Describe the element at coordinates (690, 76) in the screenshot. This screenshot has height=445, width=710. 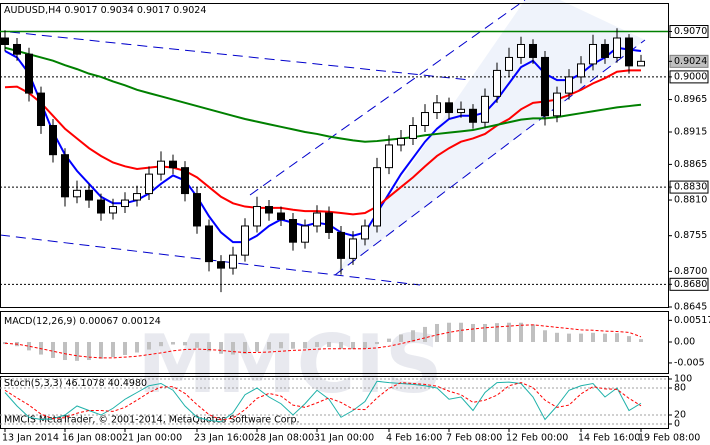
I see `y-tick-label: 0.9000` at that location.